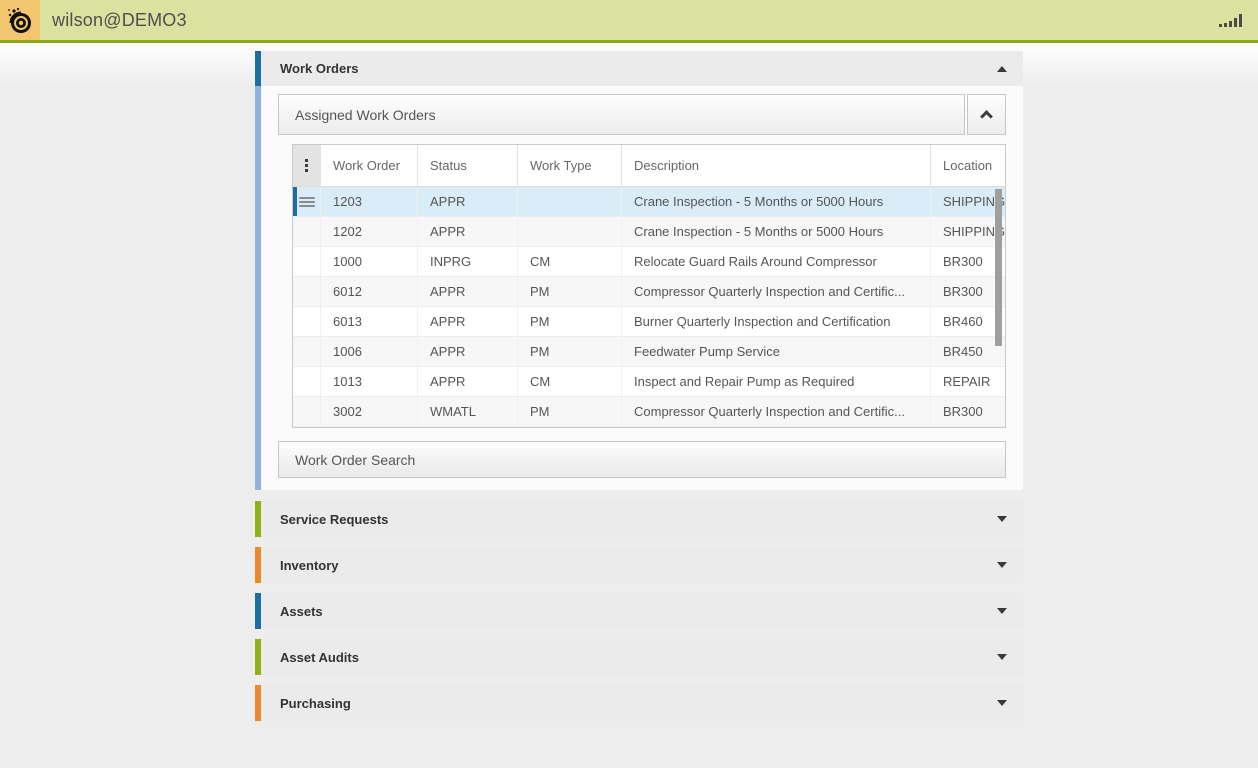 Image resolution: width=1258 pixels, height=768 pixels. Describe the element at coordinates (776, 165) in the screenshot. I see `column-header-description: Description` at that location.